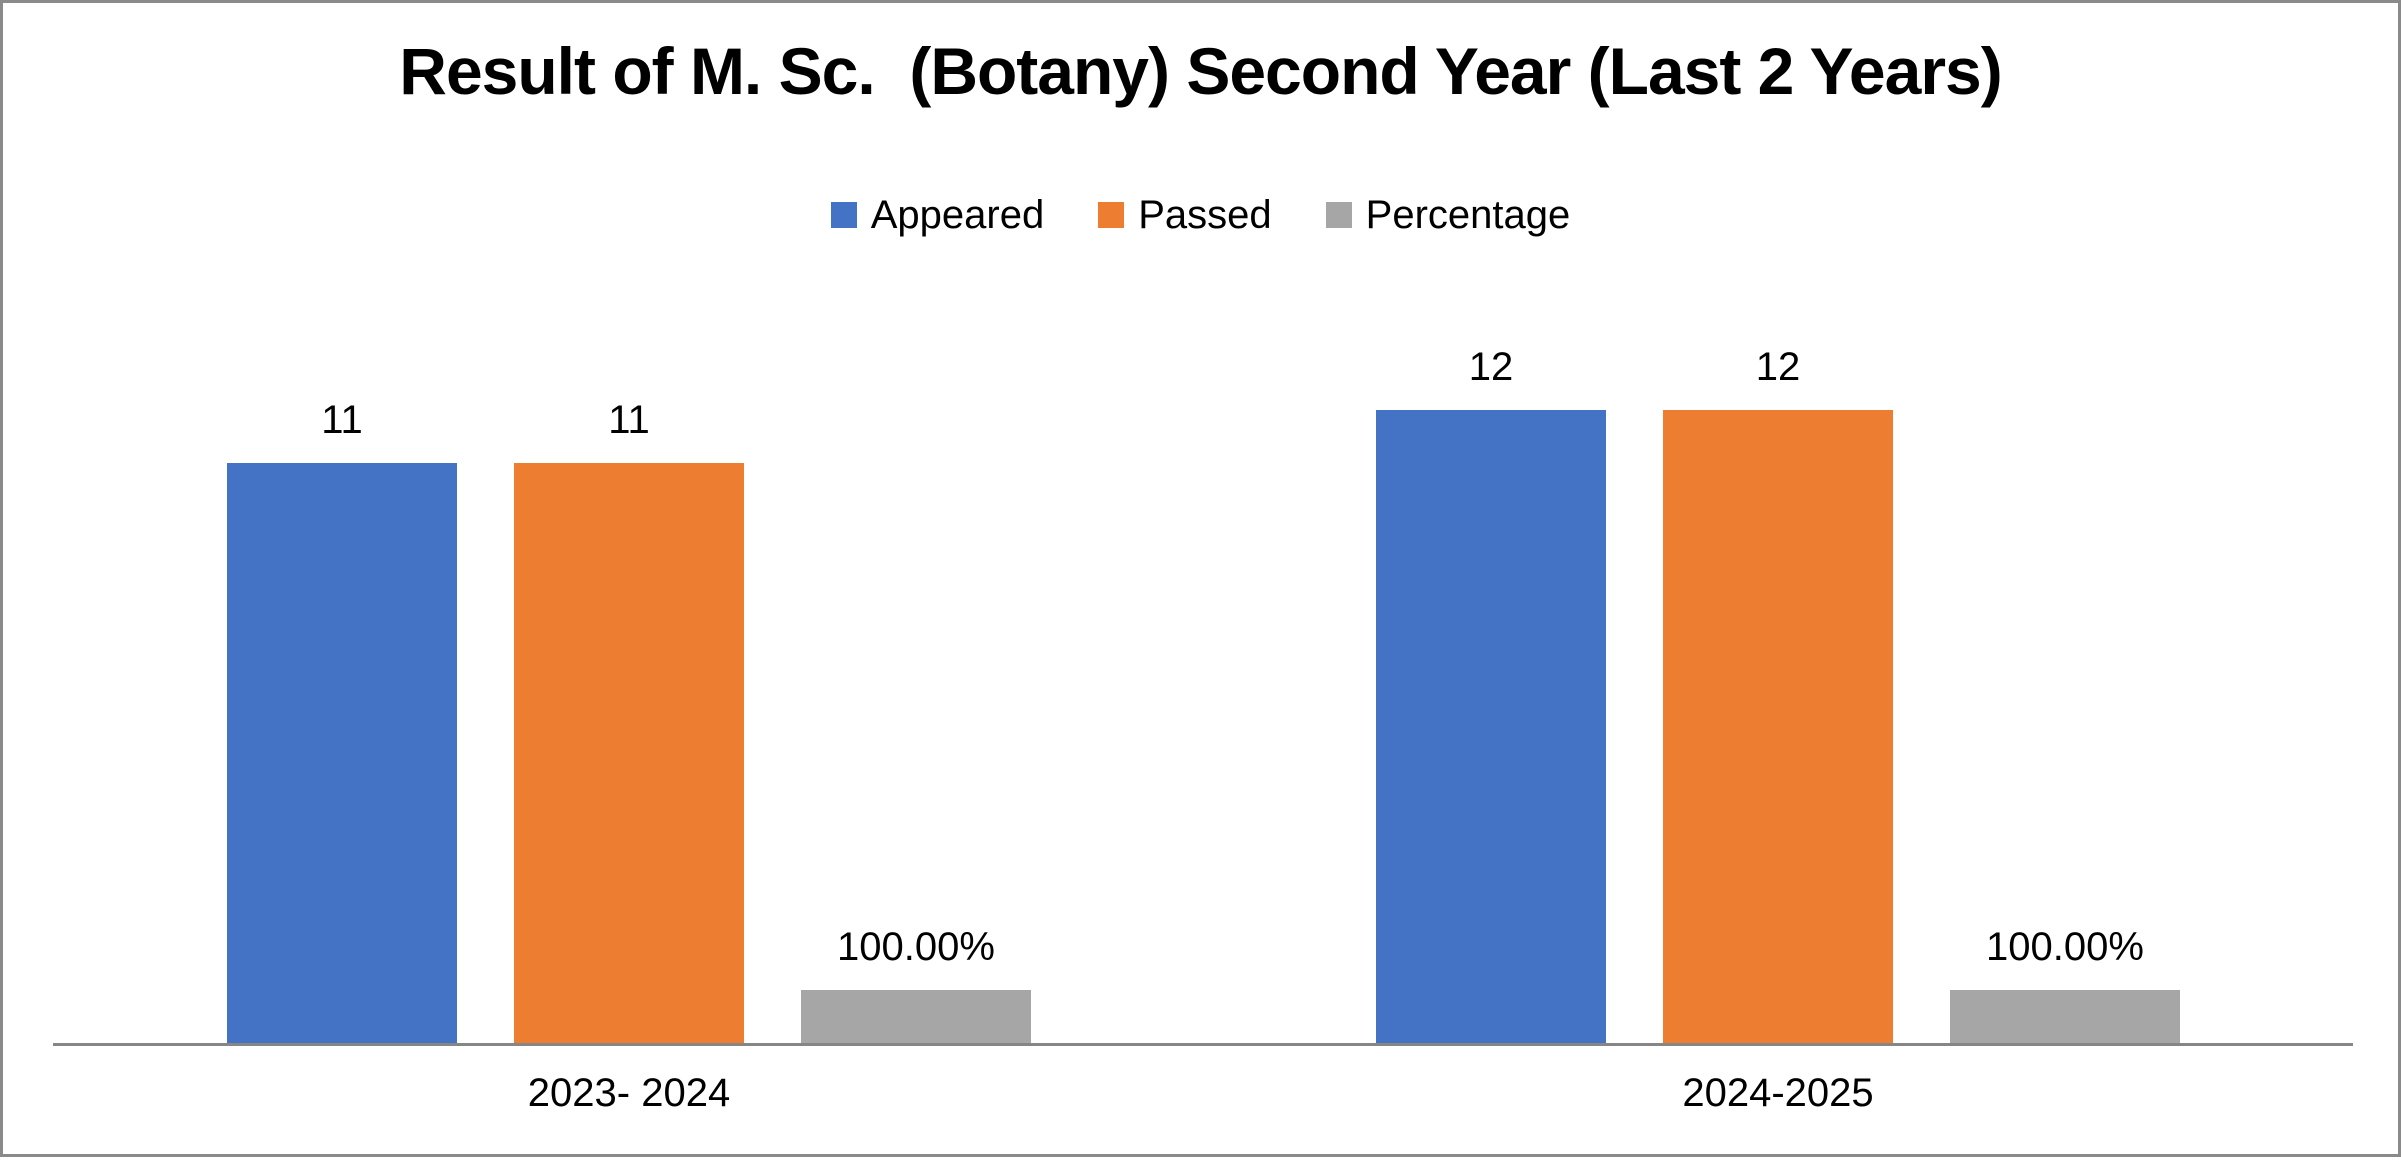 This screenshot has height=1160, width=2401. I want to click on legend-swatch-percentage-icon, so click(1338, 215).